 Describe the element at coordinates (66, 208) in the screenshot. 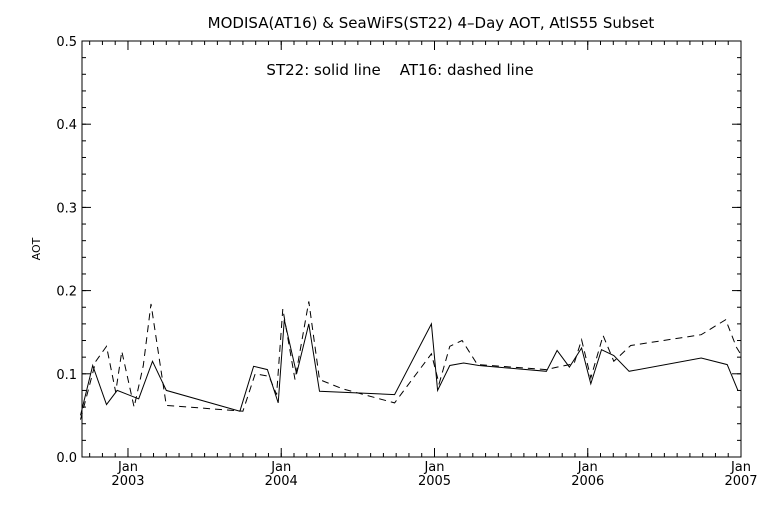

I see `y-tick-label: 0.3` at that location.